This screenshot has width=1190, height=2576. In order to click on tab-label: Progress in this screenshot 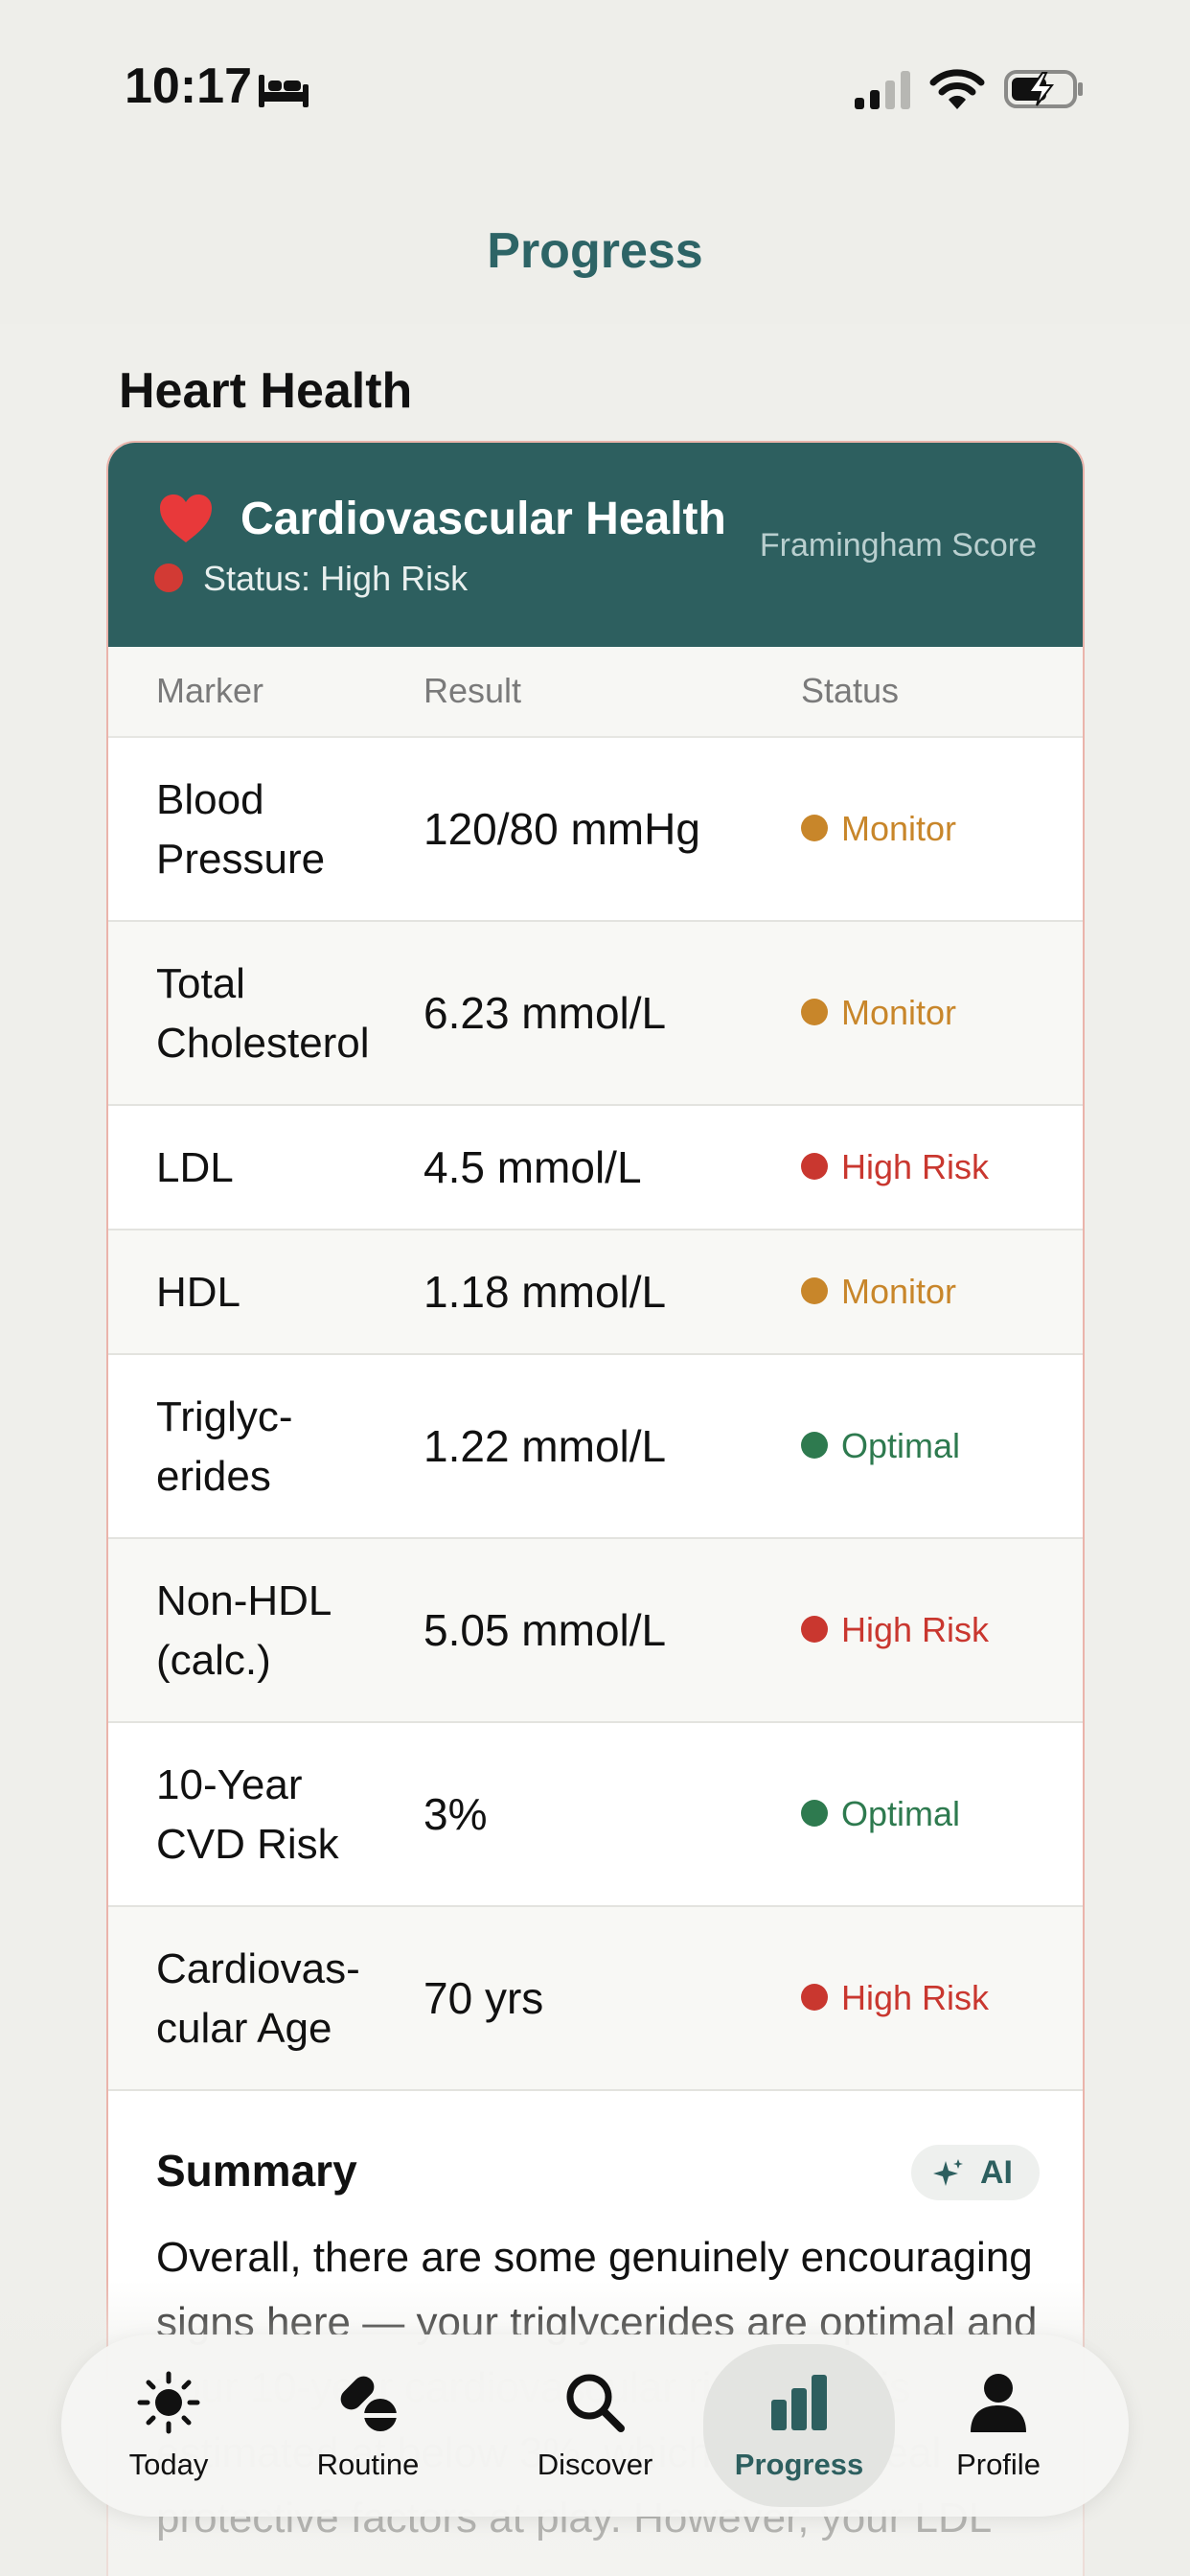, I will do `click(799, 2464)`.